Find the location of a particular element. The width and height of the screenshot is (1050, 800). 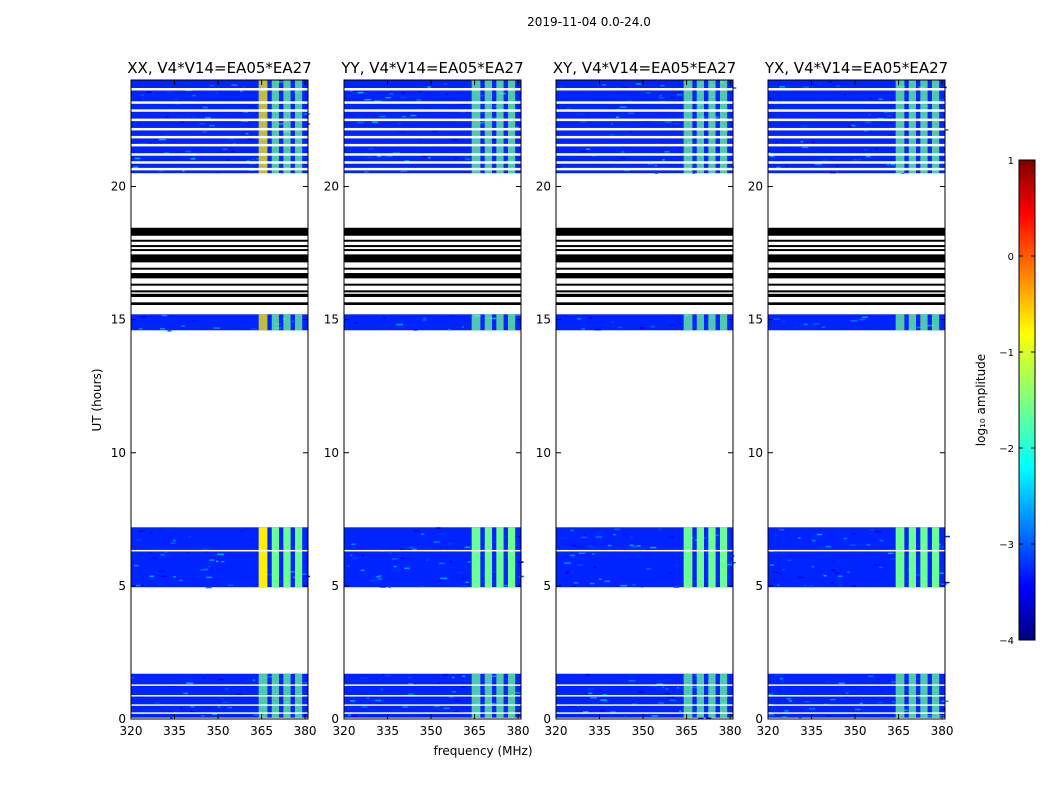

colorbar-tick-label: −3 is located at coordinates (1006, 545).